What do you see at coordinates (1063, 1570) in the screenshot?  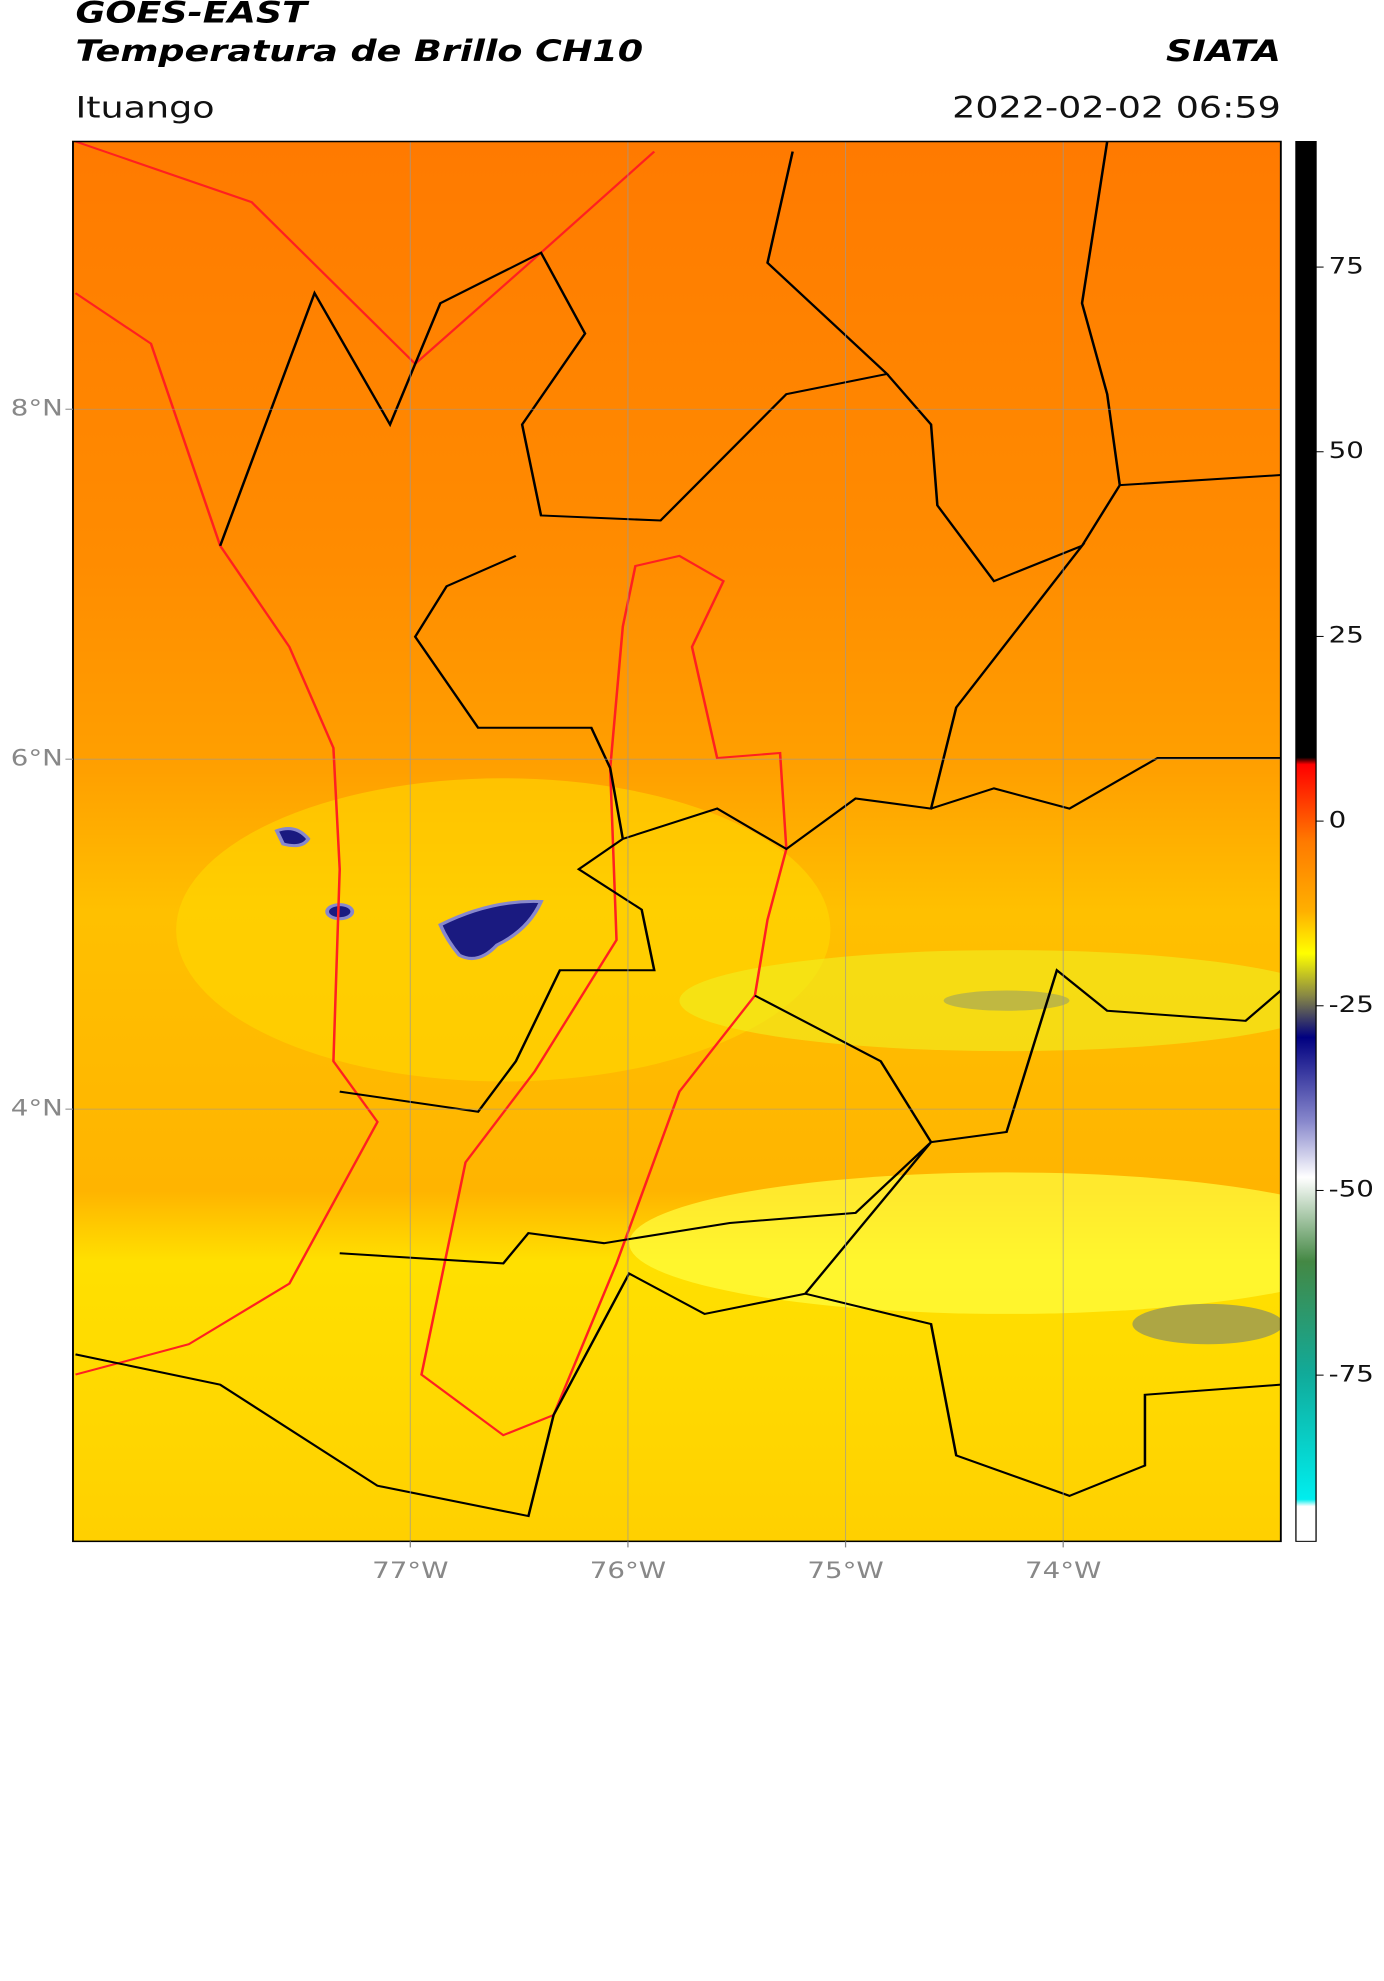 I see `x-tick-label: 74°W` at bounding box center [1063, 1570].